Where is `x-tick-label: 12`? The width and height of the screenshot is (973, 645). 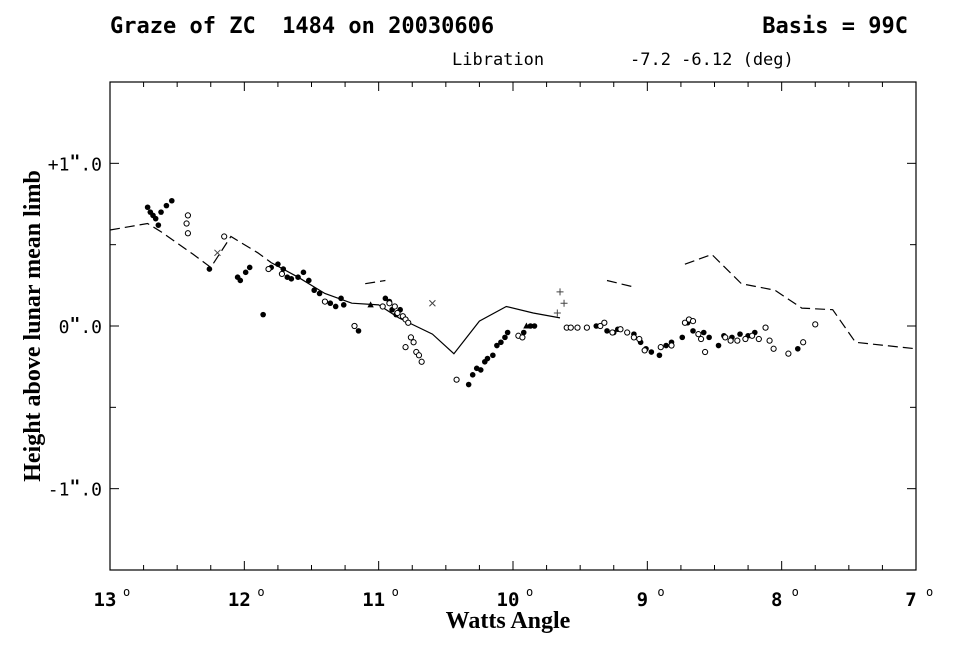
x-tick-label: 12 is located at coordinates (239, 600).